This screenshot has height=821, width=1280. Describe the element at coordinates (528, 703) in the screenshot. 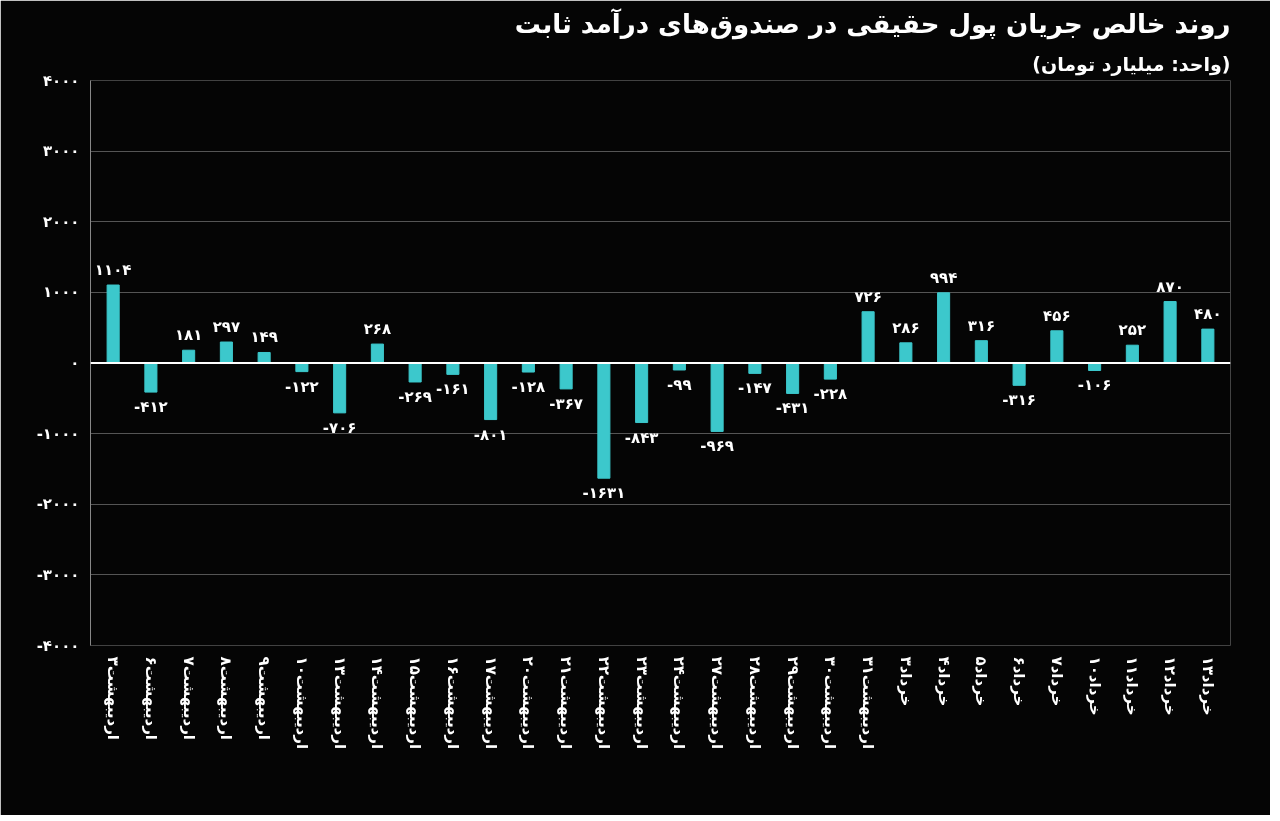

I see `x-tick-label: اردیبهشت۲۰` at that location.